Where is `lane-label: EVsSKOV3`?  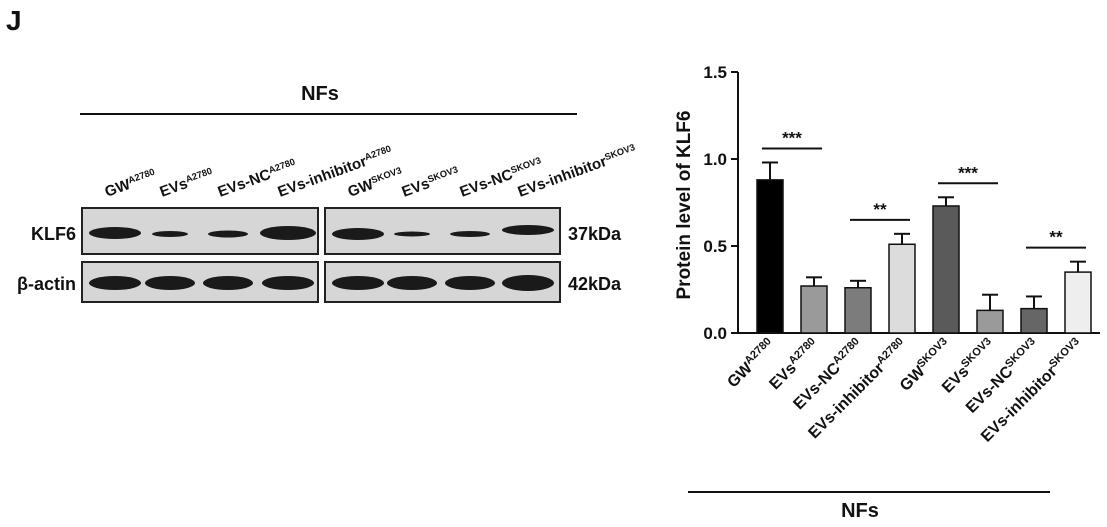
lane-label: EVsSKOV3 is located at coordinates (431, 182).